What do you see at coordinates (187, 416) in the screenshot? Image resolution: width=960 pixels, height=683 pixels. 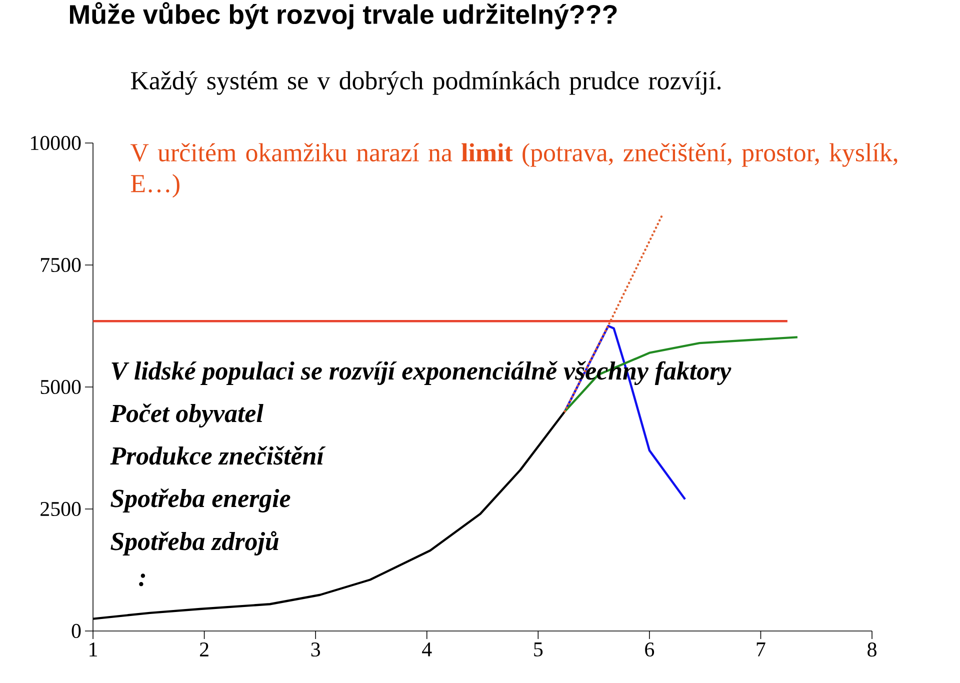 I see `annotation: Počet obyvatel` at bounding box center [187, 416].